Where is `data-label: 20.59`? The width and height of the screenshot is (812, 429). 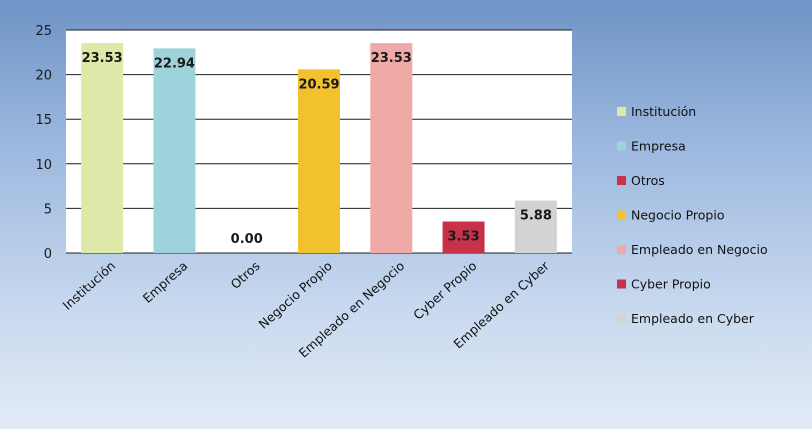 data-label: 20.59 is located at coordinates (318, 84).